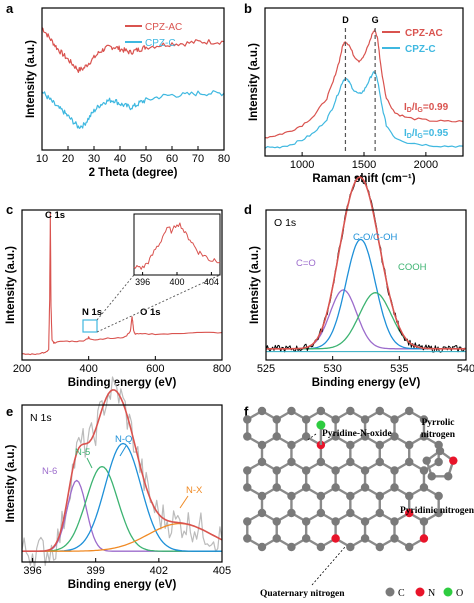  What do you see at coordinates (68, 159) in the screenshot?
I see `panel-a-x-tick-label: 20` at bounding box center [68, 159].